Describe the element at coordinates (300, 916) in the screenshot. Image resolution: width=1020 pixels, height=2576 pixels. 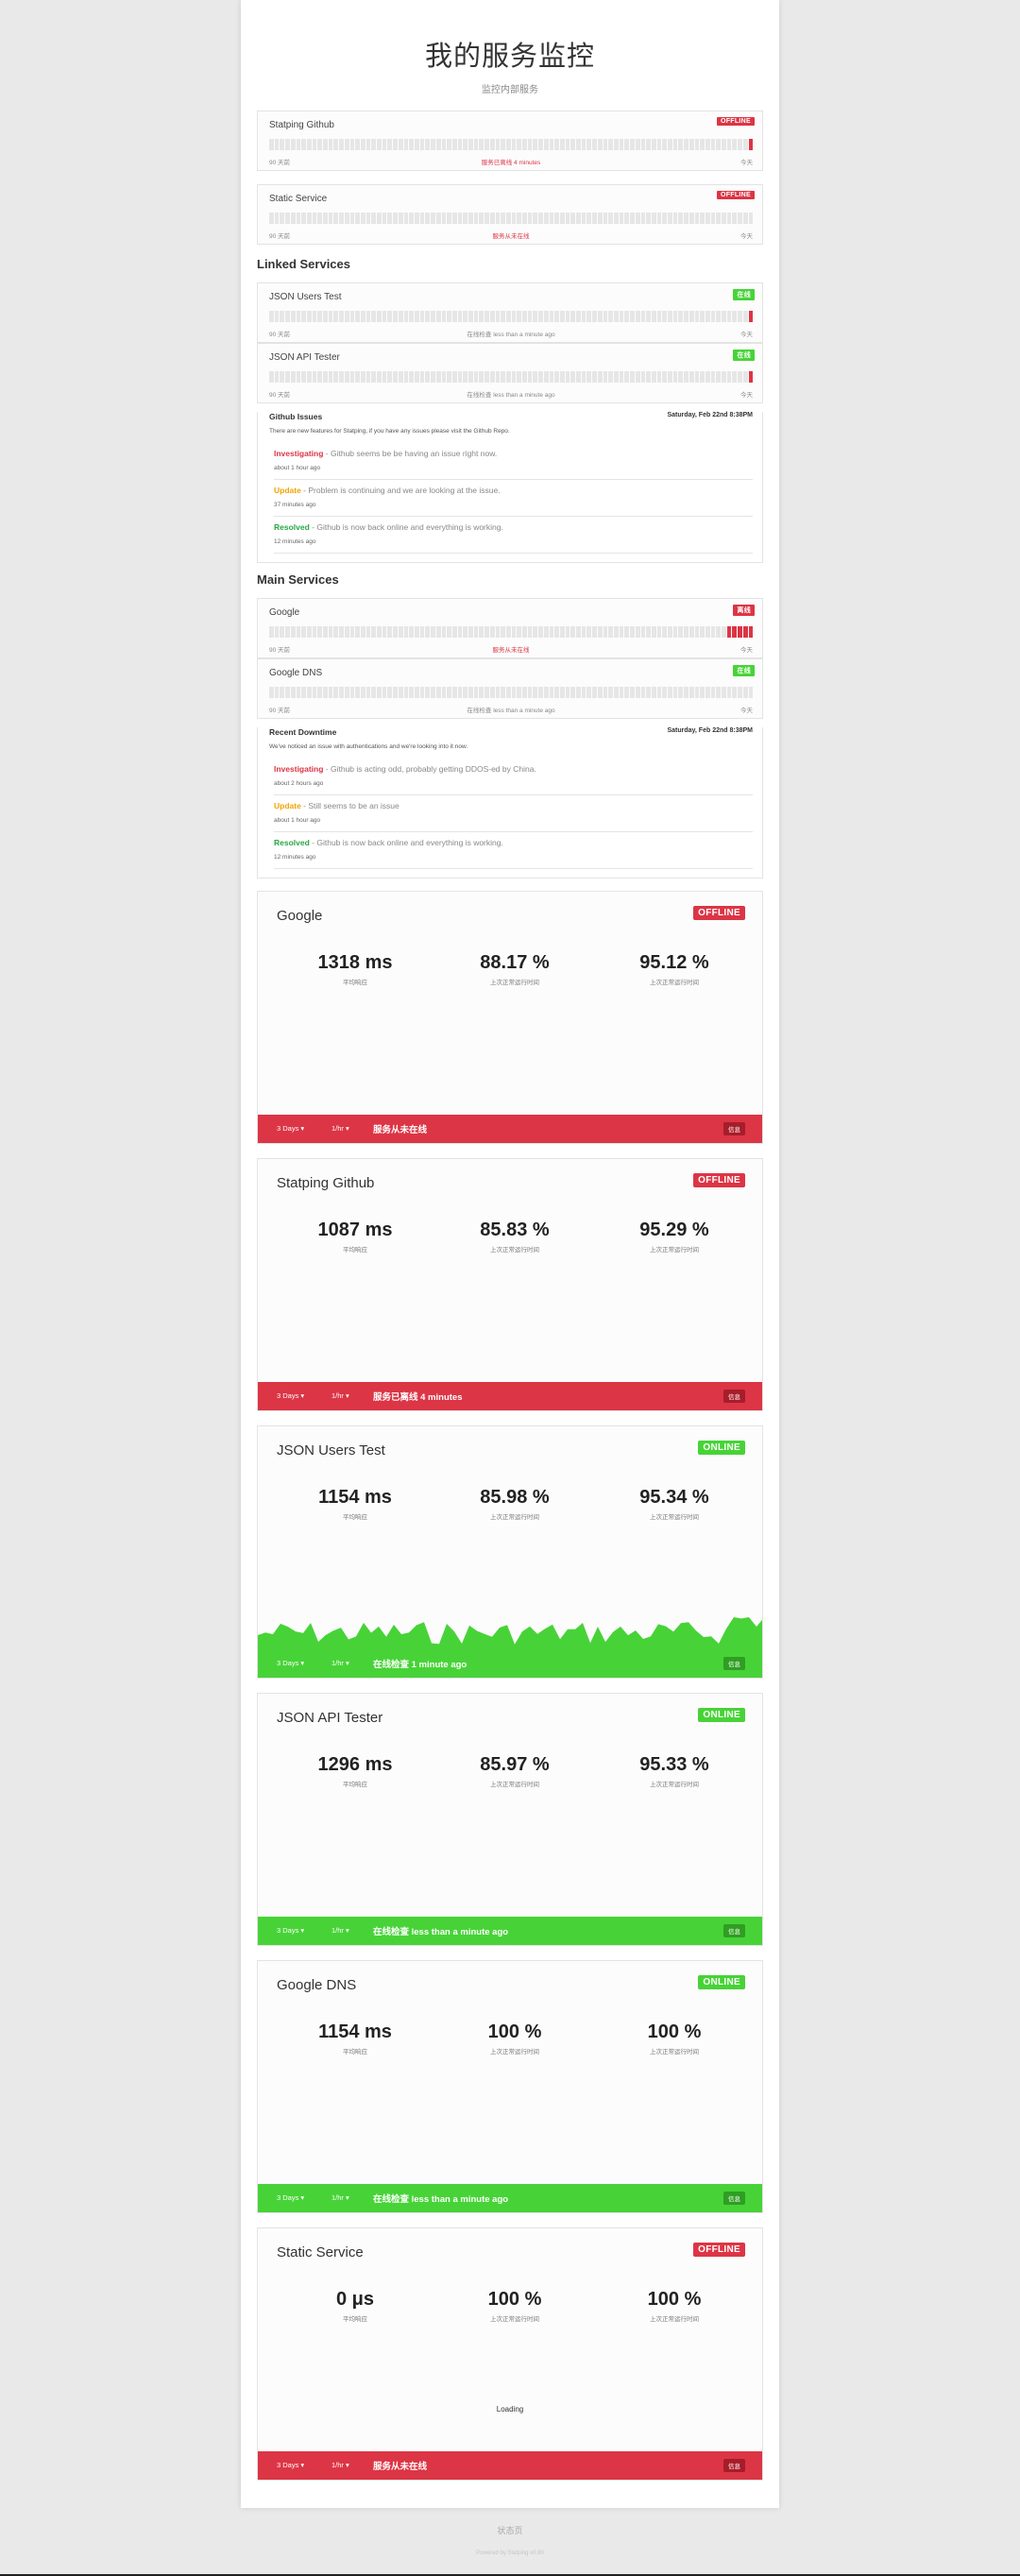
I see `service-card-title: Google` at that location.